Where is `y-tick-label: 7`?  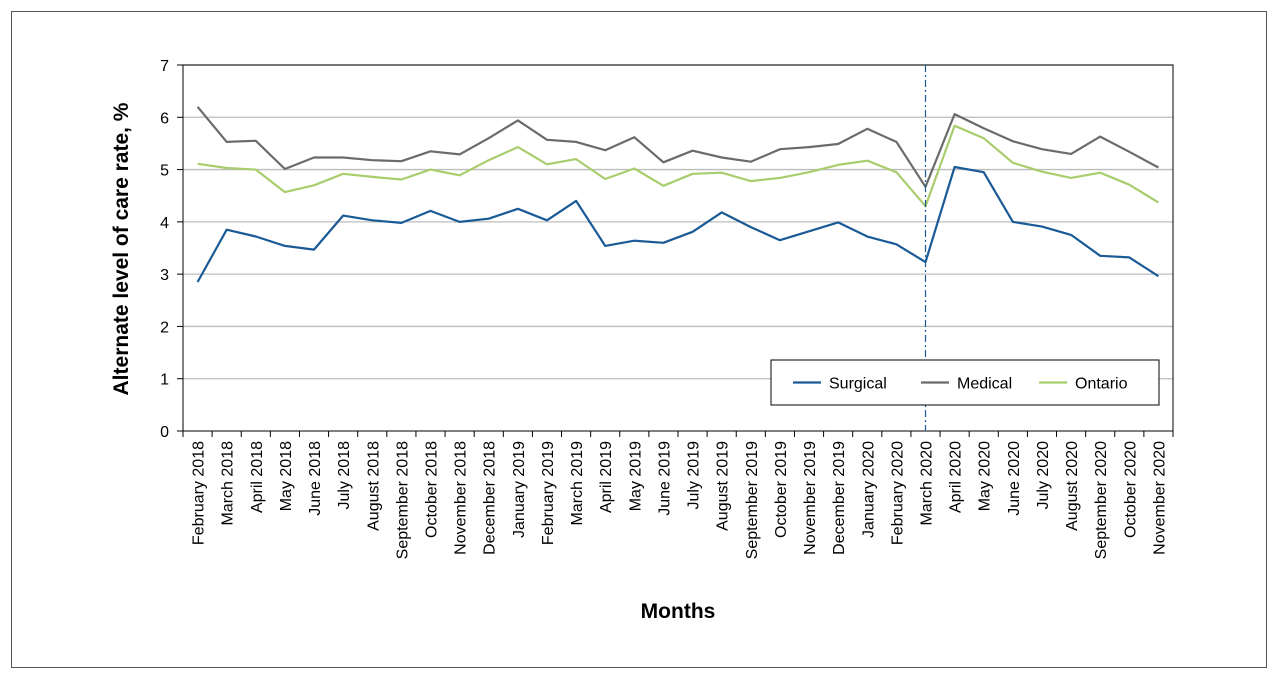
y-tick-label: 7 is located at coordinates (164, 66).